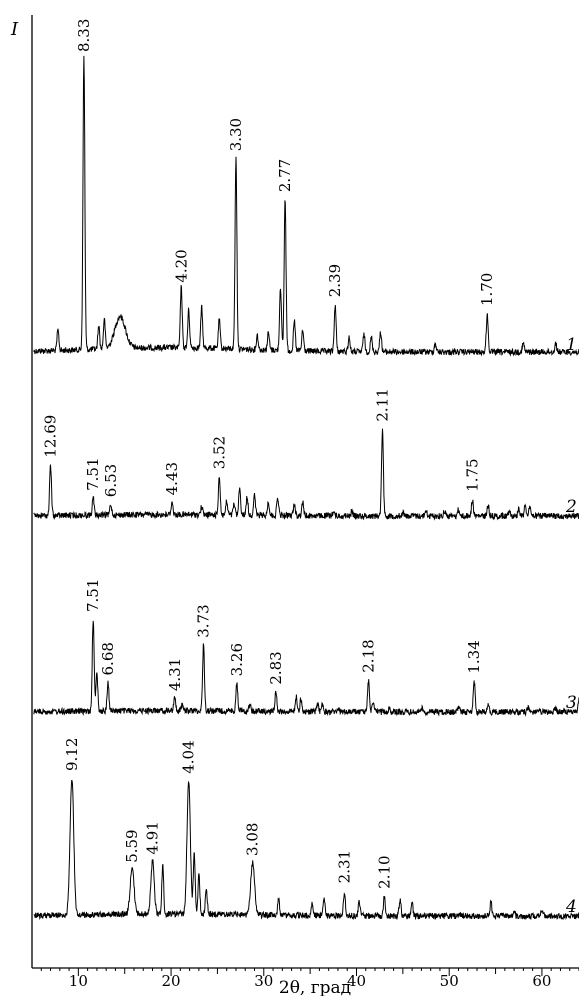 This screenshot has height=996, width=579. What do you see at coordinates (51, 436) in the screenshot?
I see `peak-label: 12.69` at bounding box center [51, 436].